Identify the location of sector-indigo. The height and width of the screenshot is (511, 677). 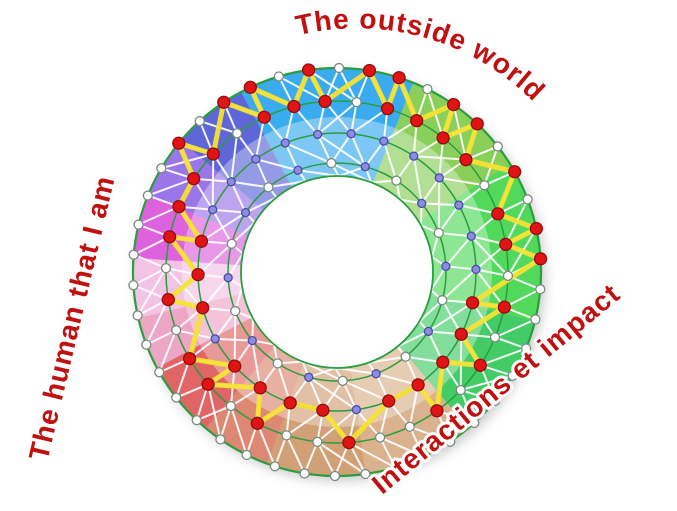
(234, 154).